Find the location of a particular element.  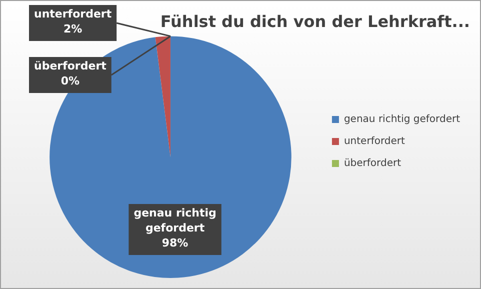

category-label: überfordert is located at coordinates (70, 65).